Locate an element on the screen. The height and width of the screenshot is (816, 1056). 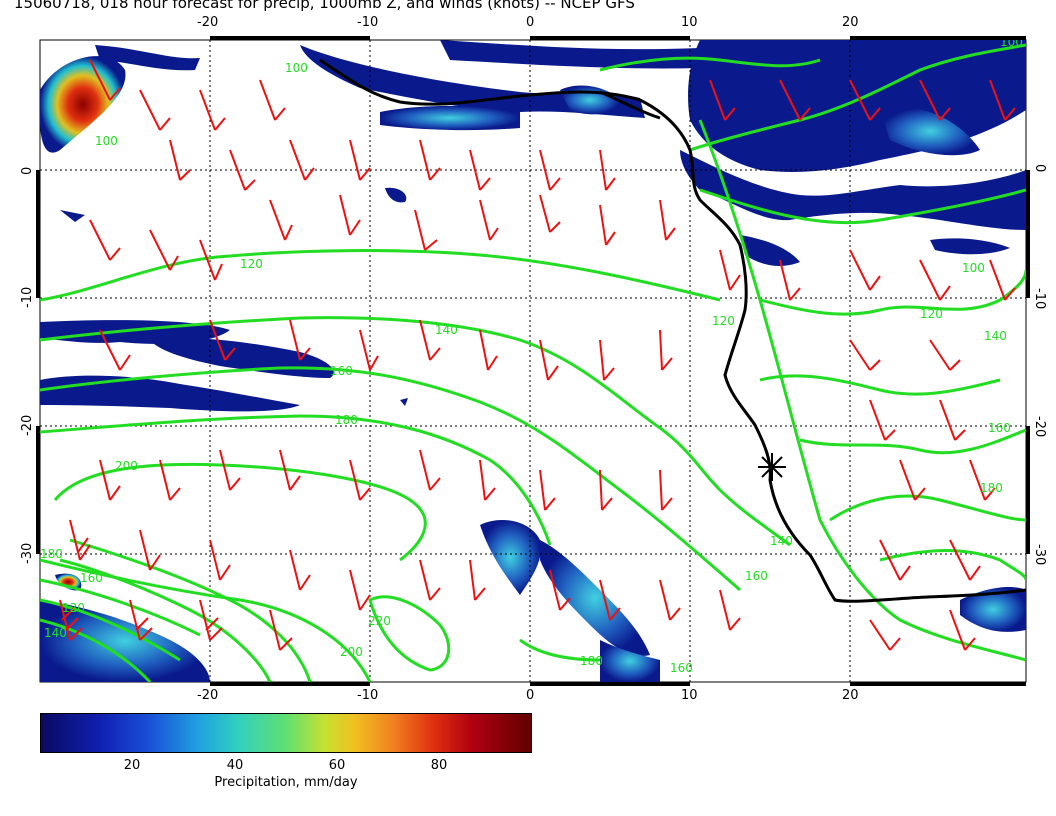
colorbar-tick: 40 is located at coordinates (235, 765).